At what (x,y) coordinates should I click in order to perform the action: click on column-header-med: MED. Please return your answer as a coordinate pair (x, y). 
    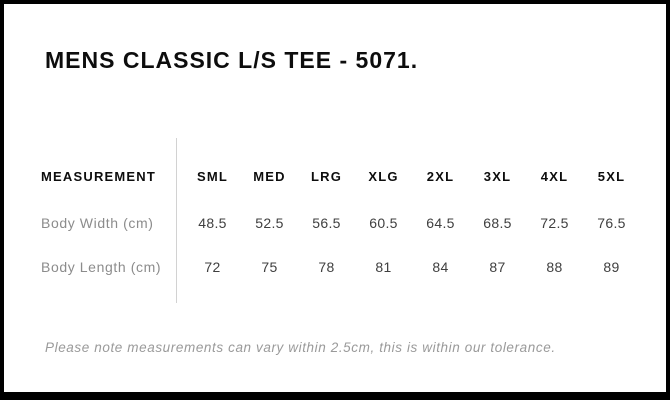
    Looking at the image, I should click on (269, 176).